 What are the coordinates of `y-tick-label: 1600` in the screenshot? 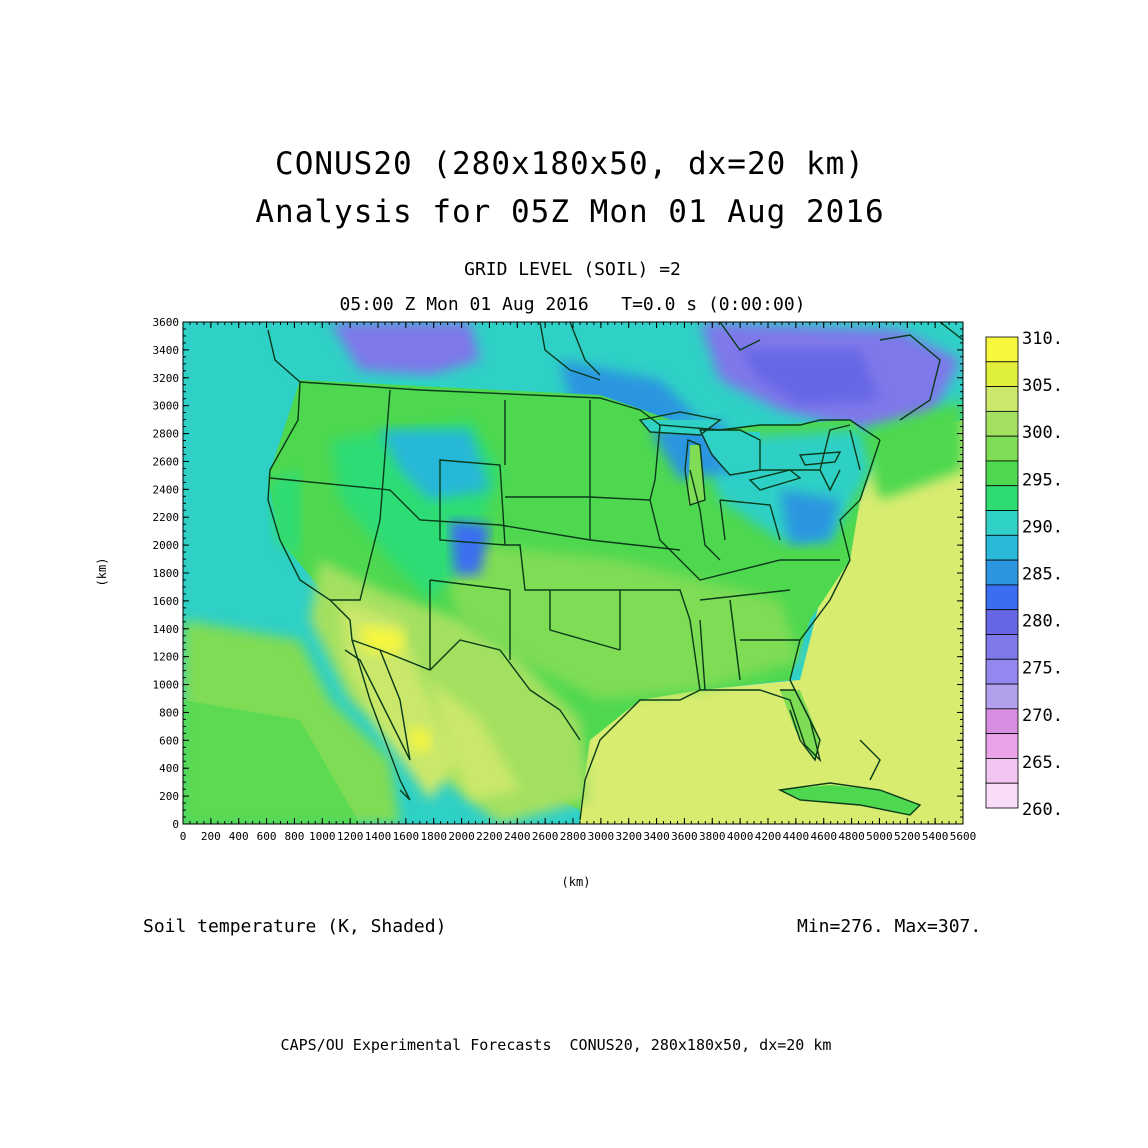 It's located at (166, 601).